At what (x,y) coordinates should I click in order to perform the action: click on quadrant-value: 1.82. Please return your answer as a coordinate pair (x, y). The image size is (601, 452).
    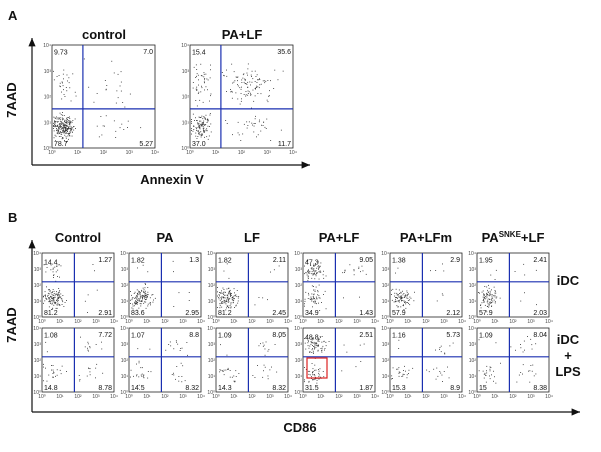
    Looking at the image, I should click on (225, 261).